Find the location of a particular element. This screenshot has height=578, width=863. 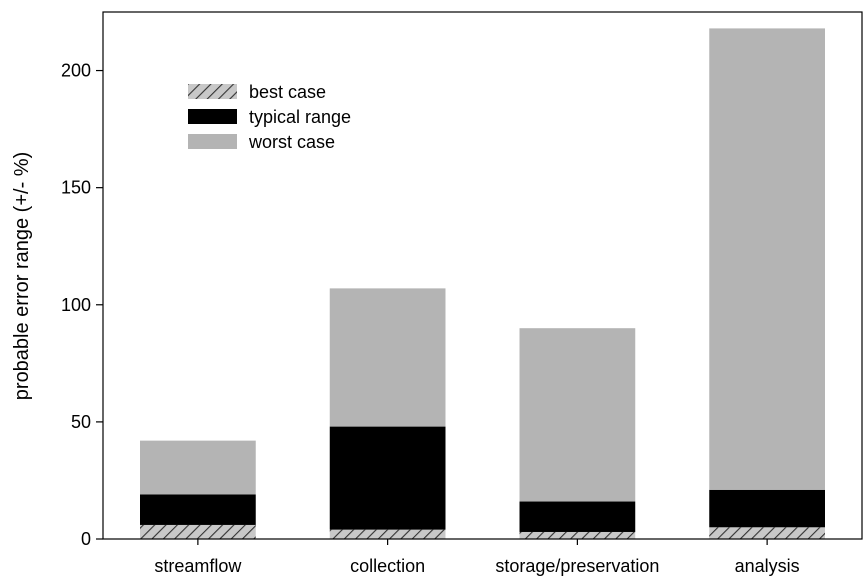

legend-swatch-worst-case is located at coordinates (212, 141).